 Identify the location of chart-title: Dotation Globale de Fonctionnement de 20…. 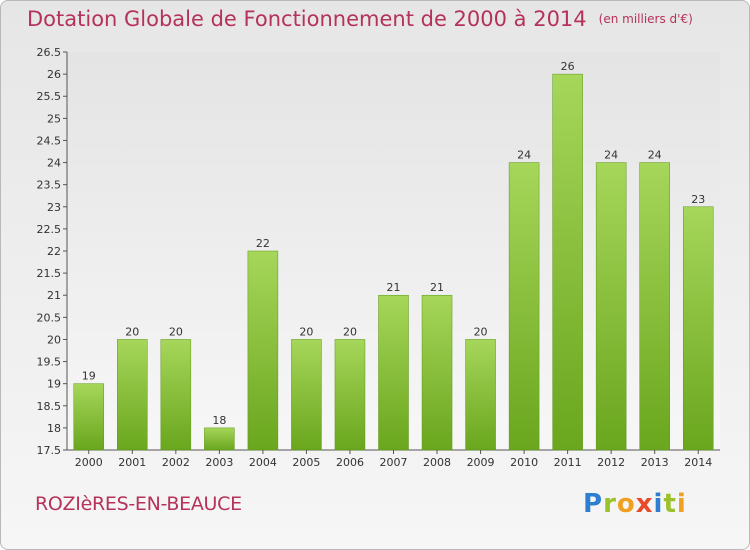
(360, 19).